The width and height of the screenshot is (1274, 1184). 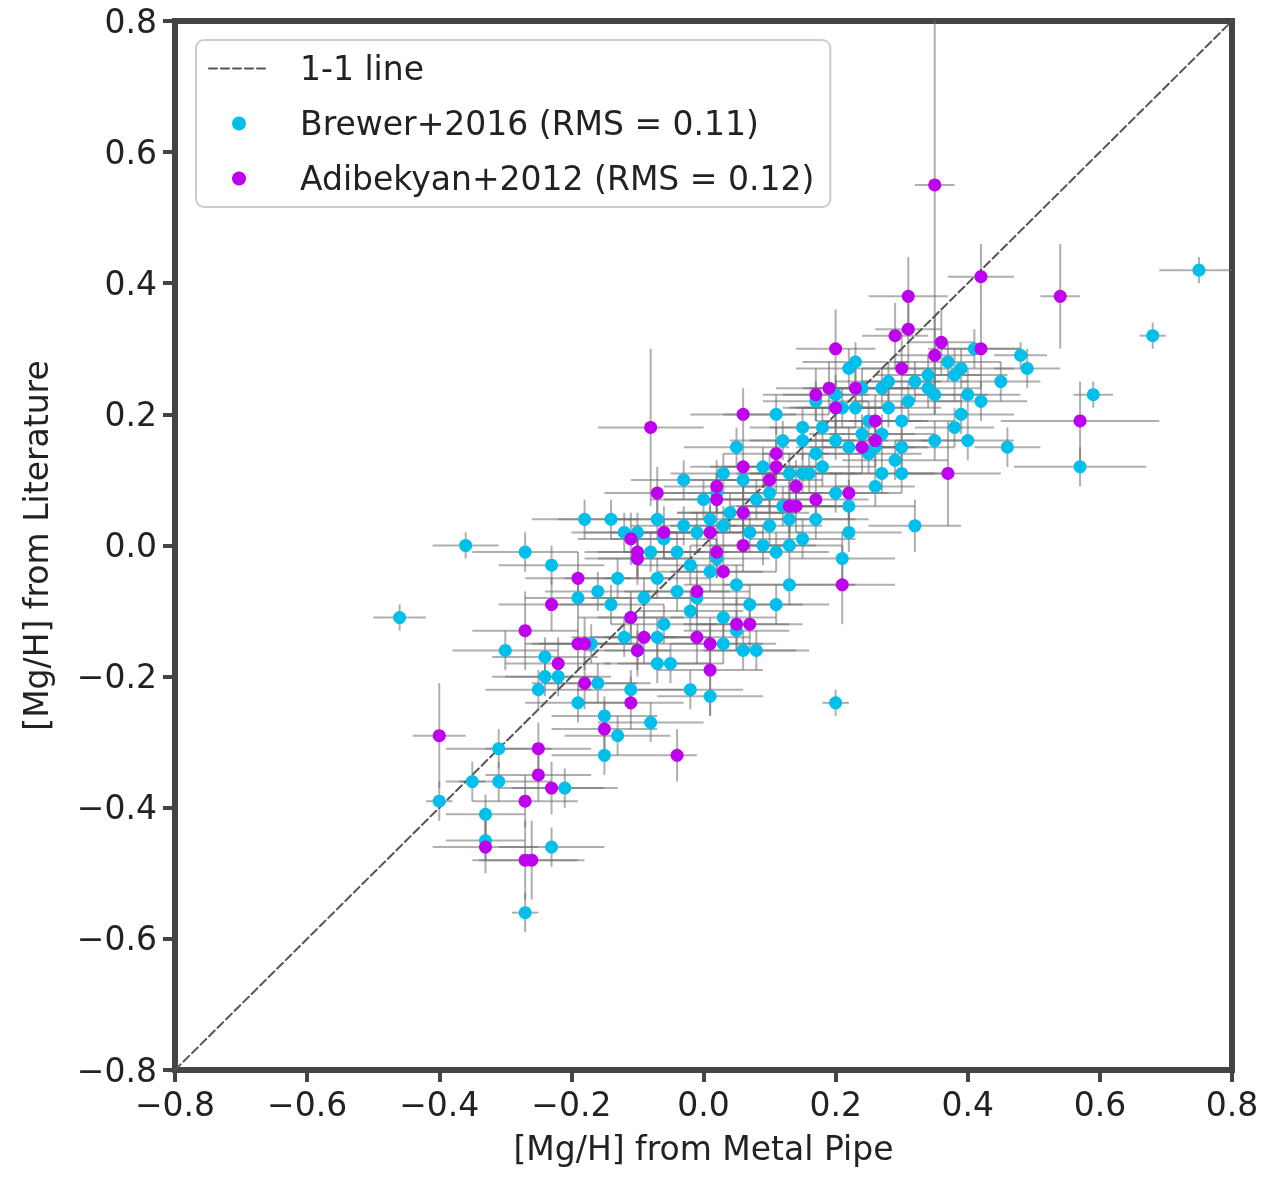 What do you see at coordinates (130, 283) in the screenshot?
I see `y-tick-label: 0.4` at bounding box center [130, 283].